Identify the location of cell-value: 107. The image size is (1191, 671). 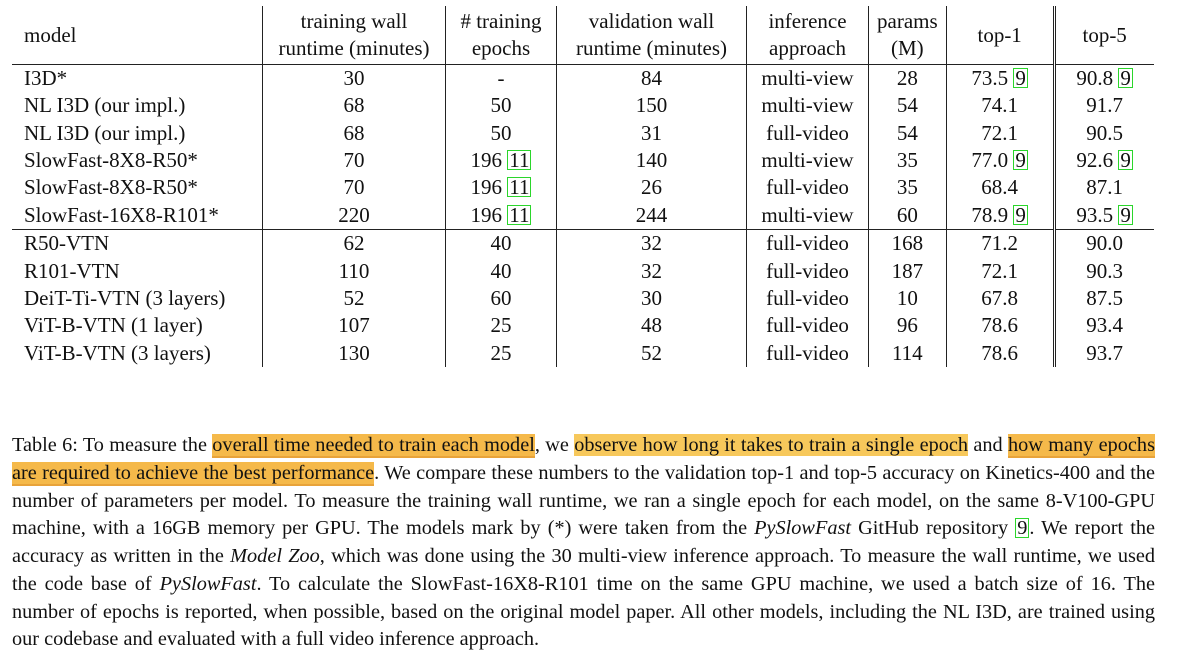
(354, 325).